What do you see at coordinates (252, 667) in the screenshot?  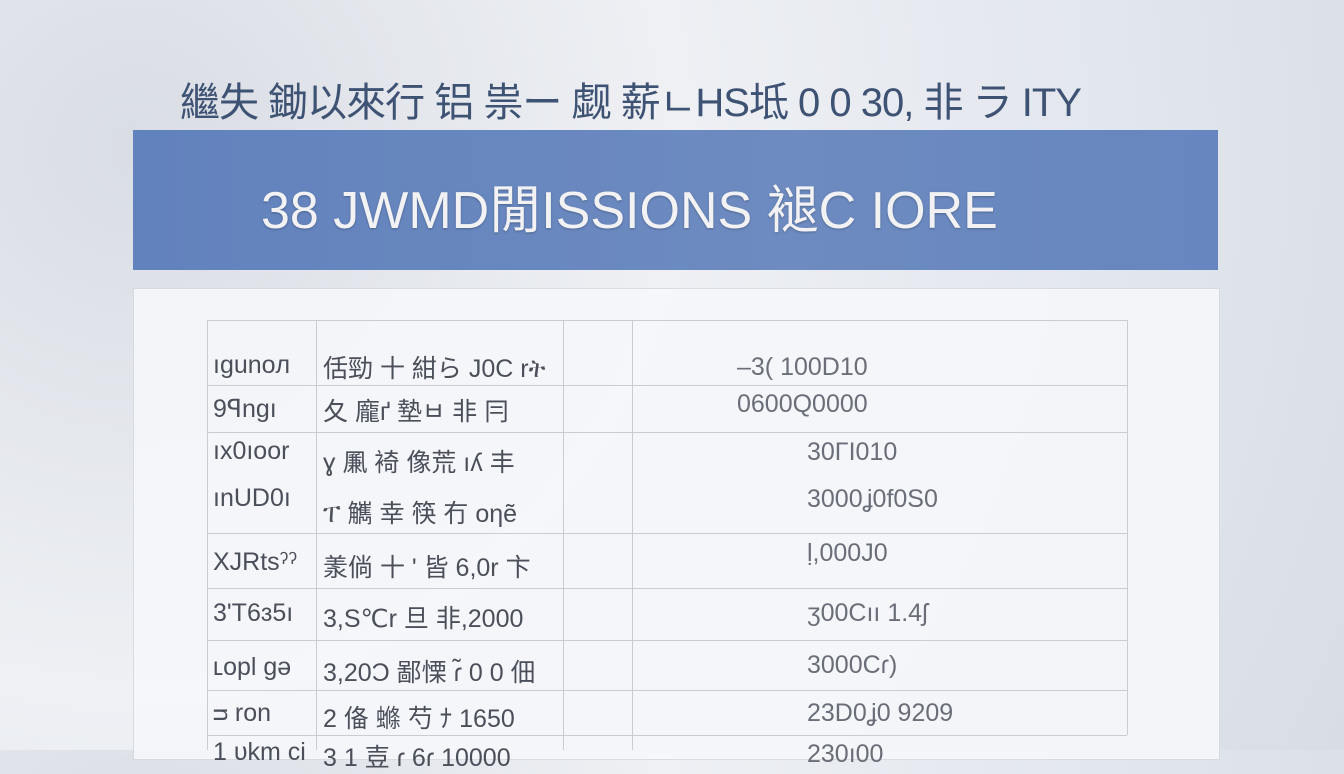 I see `cell-label: ʟopl gə` at bounding box center [252, 667].